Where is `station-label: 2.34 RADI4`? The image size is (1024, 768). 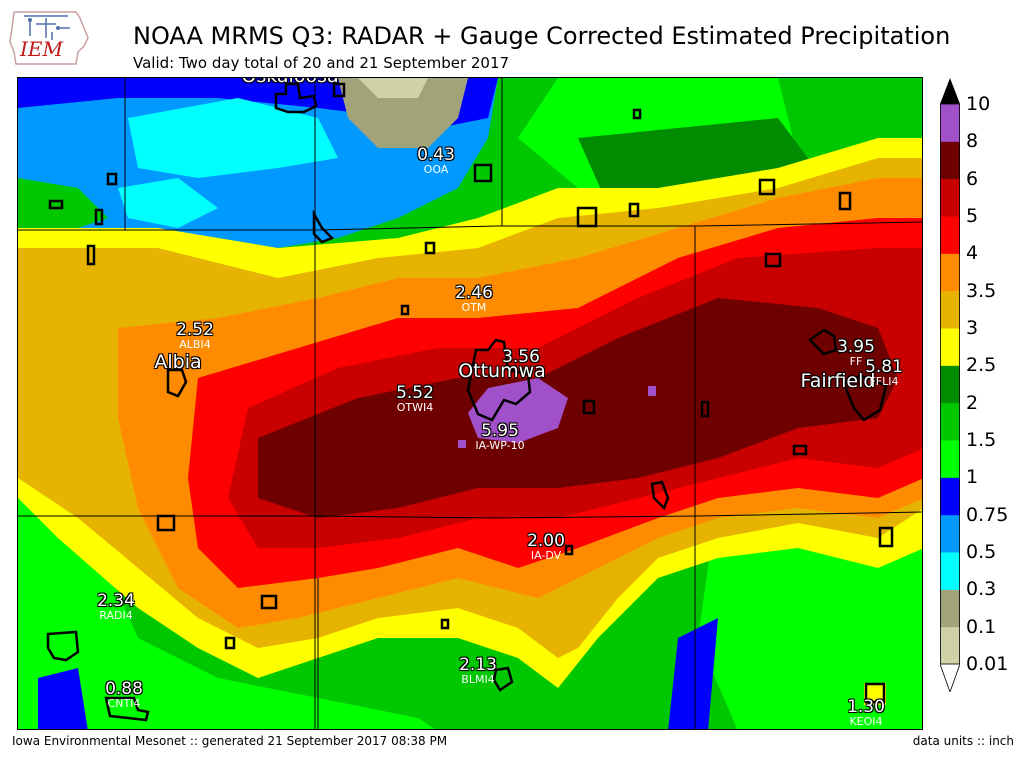 station-label: 2.34 RADI4 is located at coordinates (116, 607).